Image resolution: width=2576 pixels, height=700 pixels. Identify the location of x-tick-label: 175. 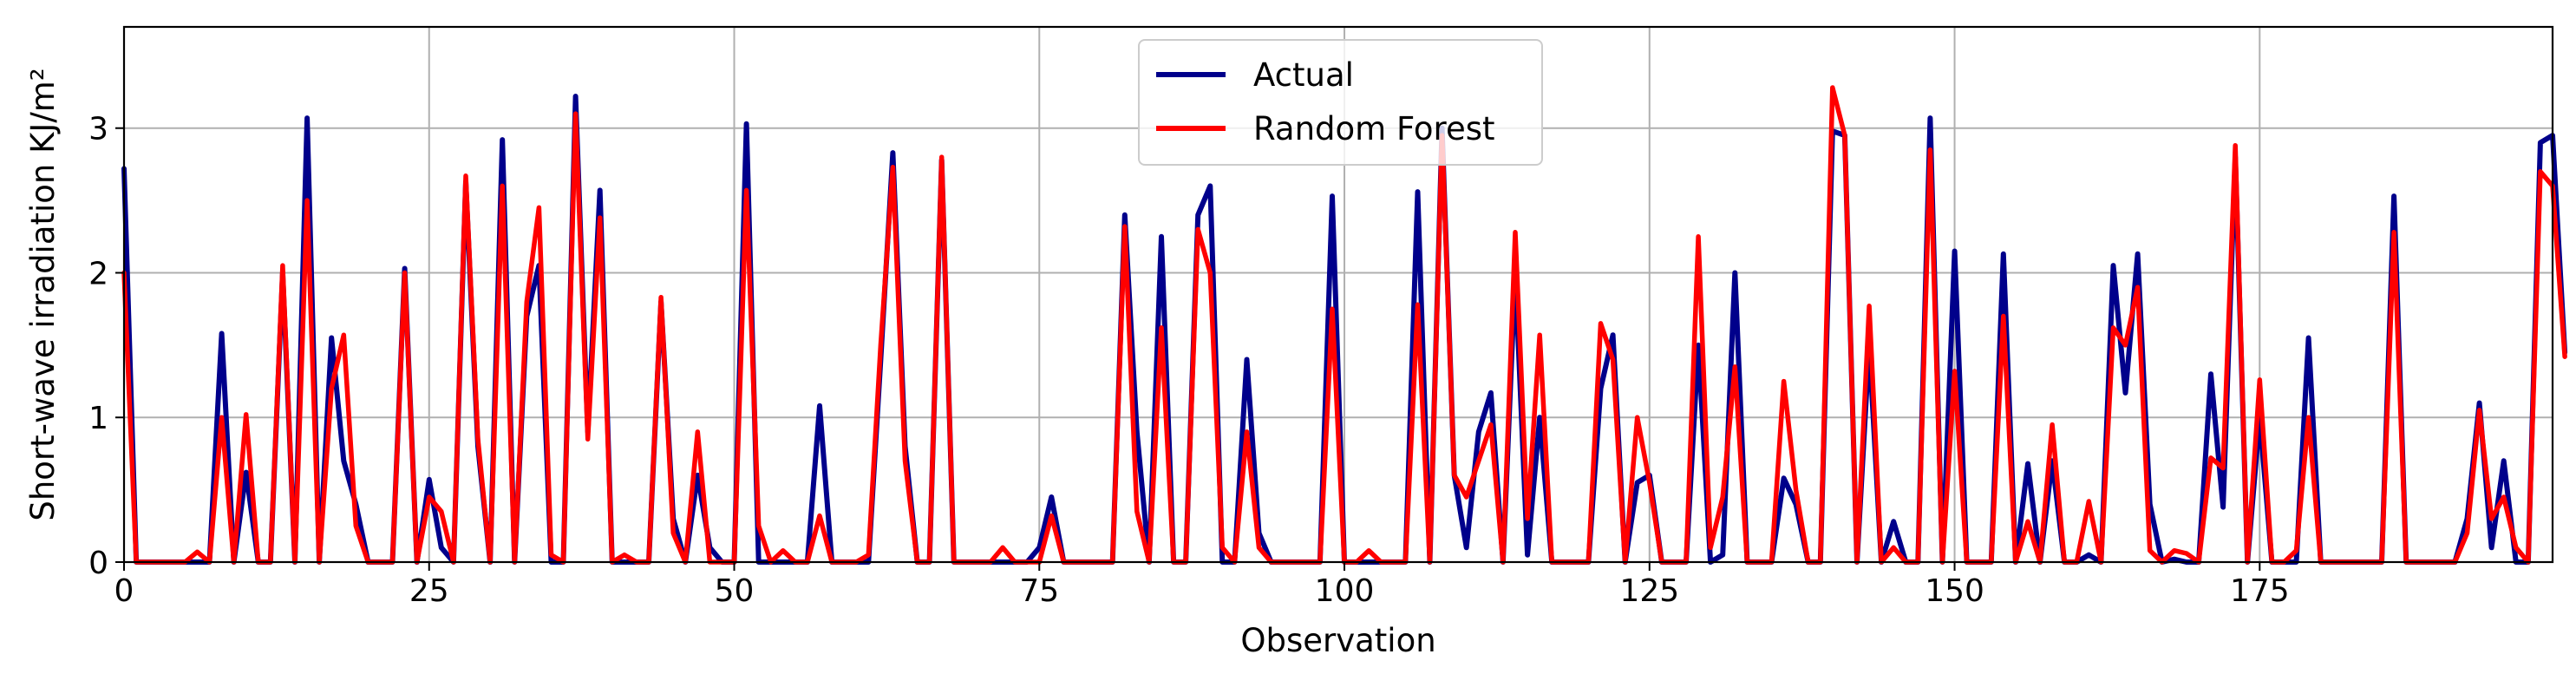
(2260, 591).